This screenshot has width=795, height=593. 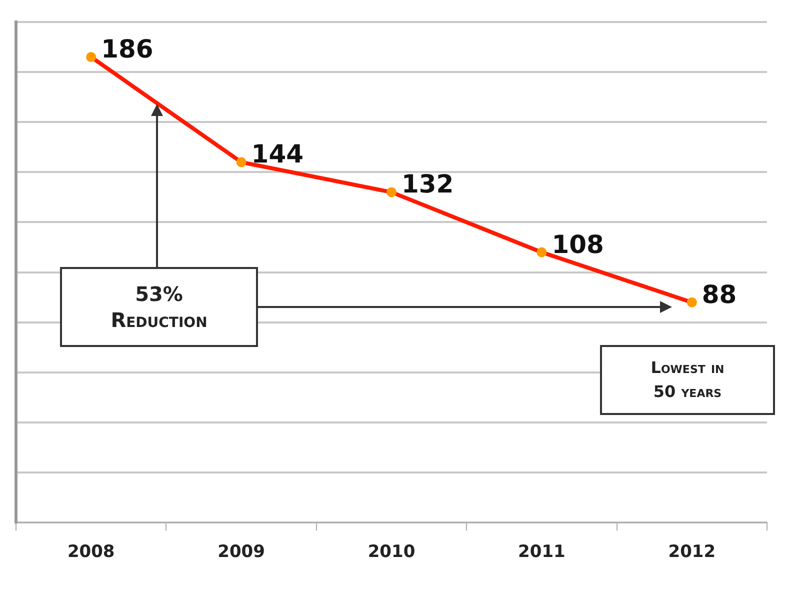 What do you see at coordinates (428, 184) in the screenshot?
I see `data-label: 132` at bounding box center [428, 184].